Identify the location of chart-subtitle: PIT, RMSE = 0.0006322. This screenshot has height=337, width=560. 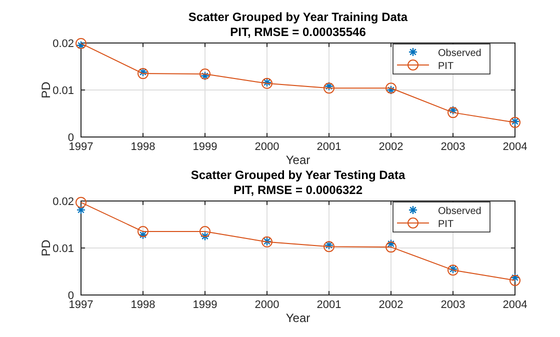
(298, 190).